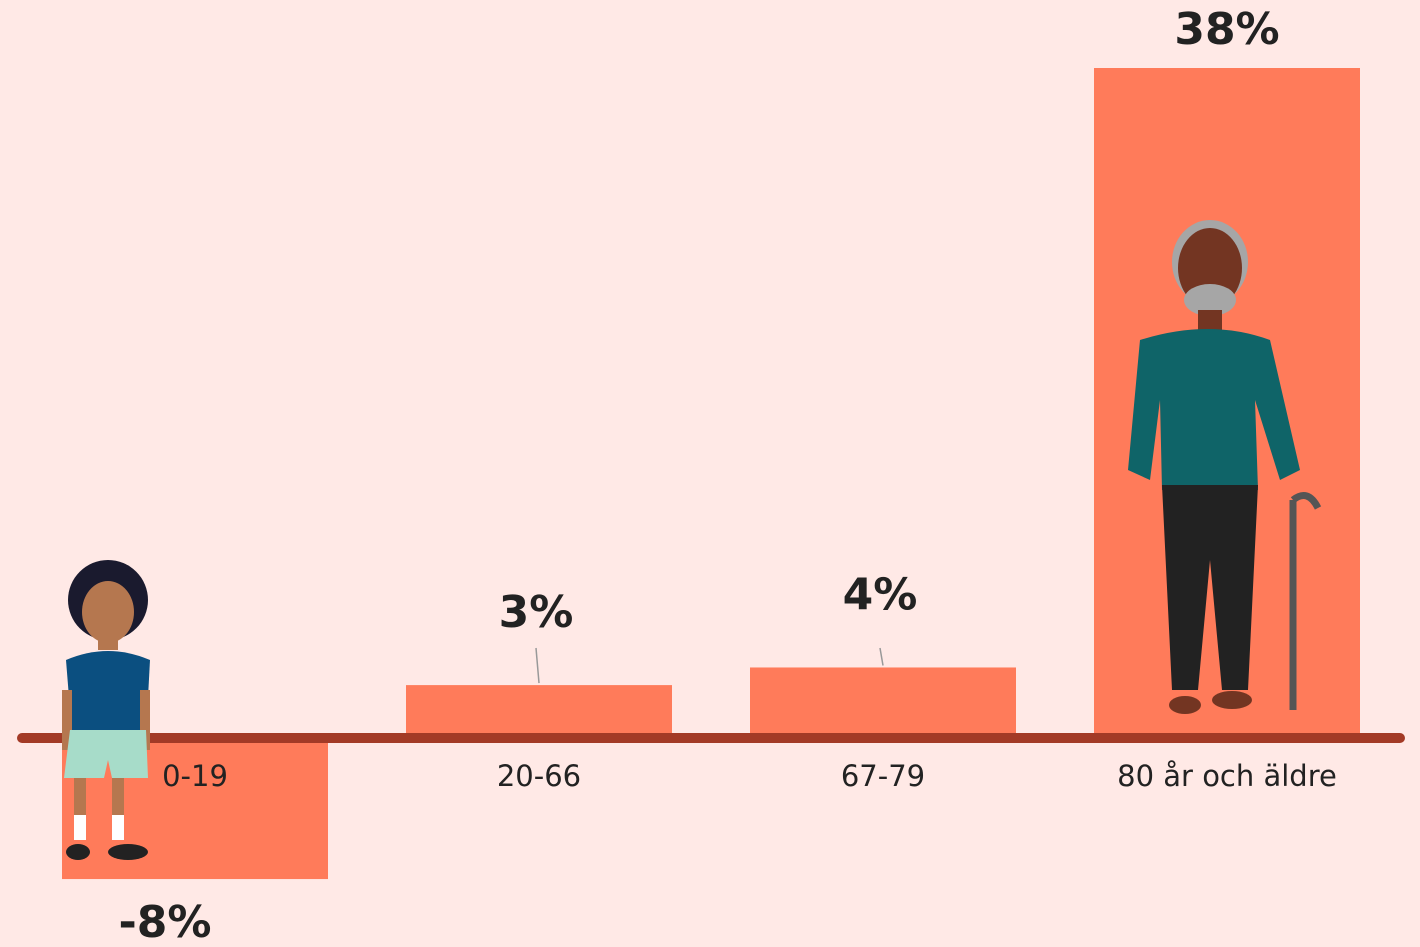 The width and height of the screenshot is (1420, 947). What do you see at coordinates (195, 776) in the screenshot?
I see `category-label: 0-19` at bounding box center [195, 776].